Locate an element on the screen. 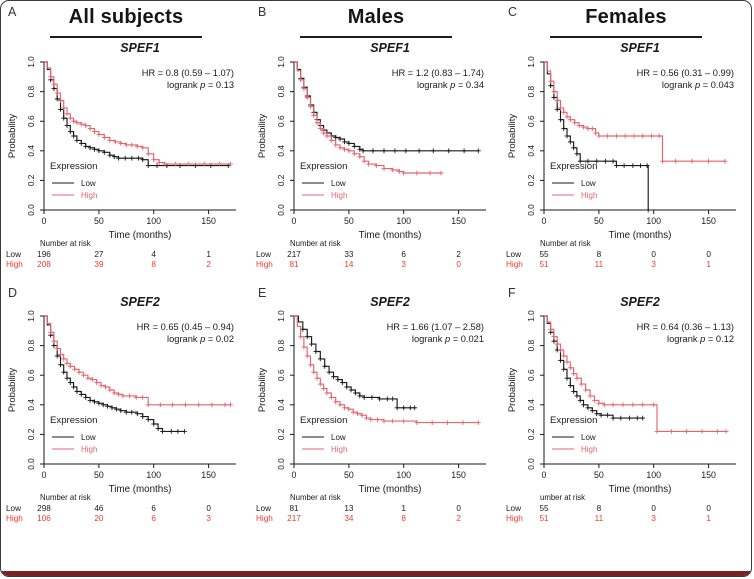  logrank-annotation: logrank p = 0.13 is located at coordinates (200, 85).